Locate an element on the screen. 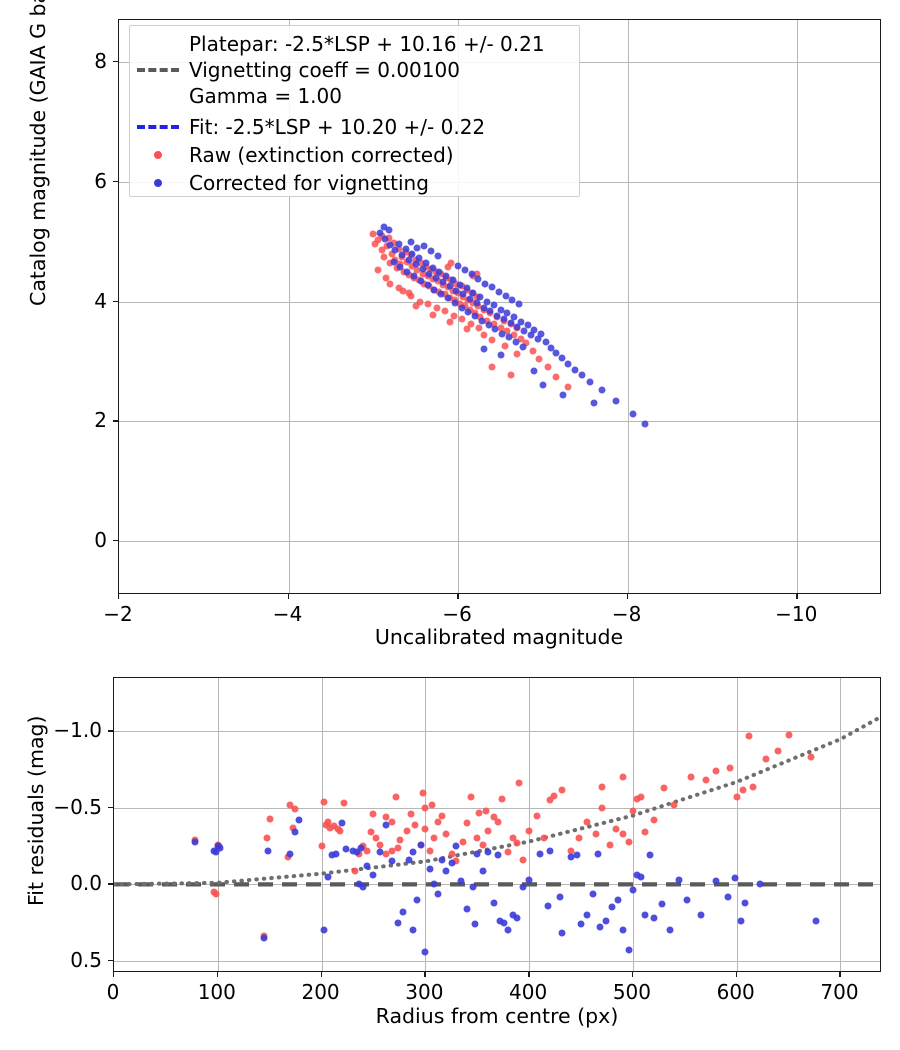 Image resolution: width=900 pixels, height=1050 pixels. y-tick-label: 6 is located at coordinates (100, 180).